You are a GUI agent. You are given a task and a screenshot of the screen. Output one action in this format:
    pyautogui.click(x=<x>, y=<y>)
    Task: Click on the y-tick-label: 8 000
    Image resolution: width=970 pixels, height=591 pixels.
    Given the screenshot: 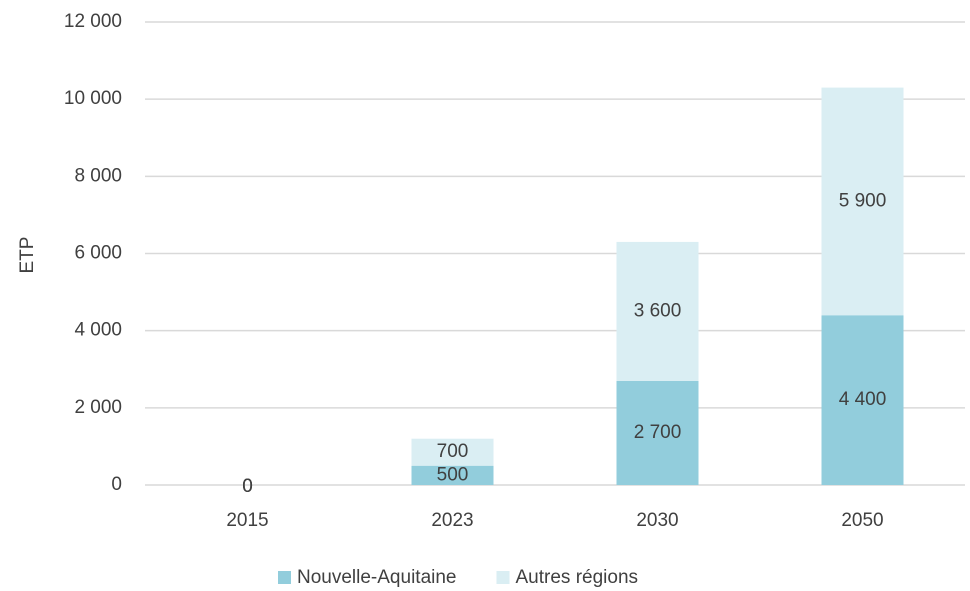 What is the action you would take?
    pyautogui.click(x=98, y=175)
    